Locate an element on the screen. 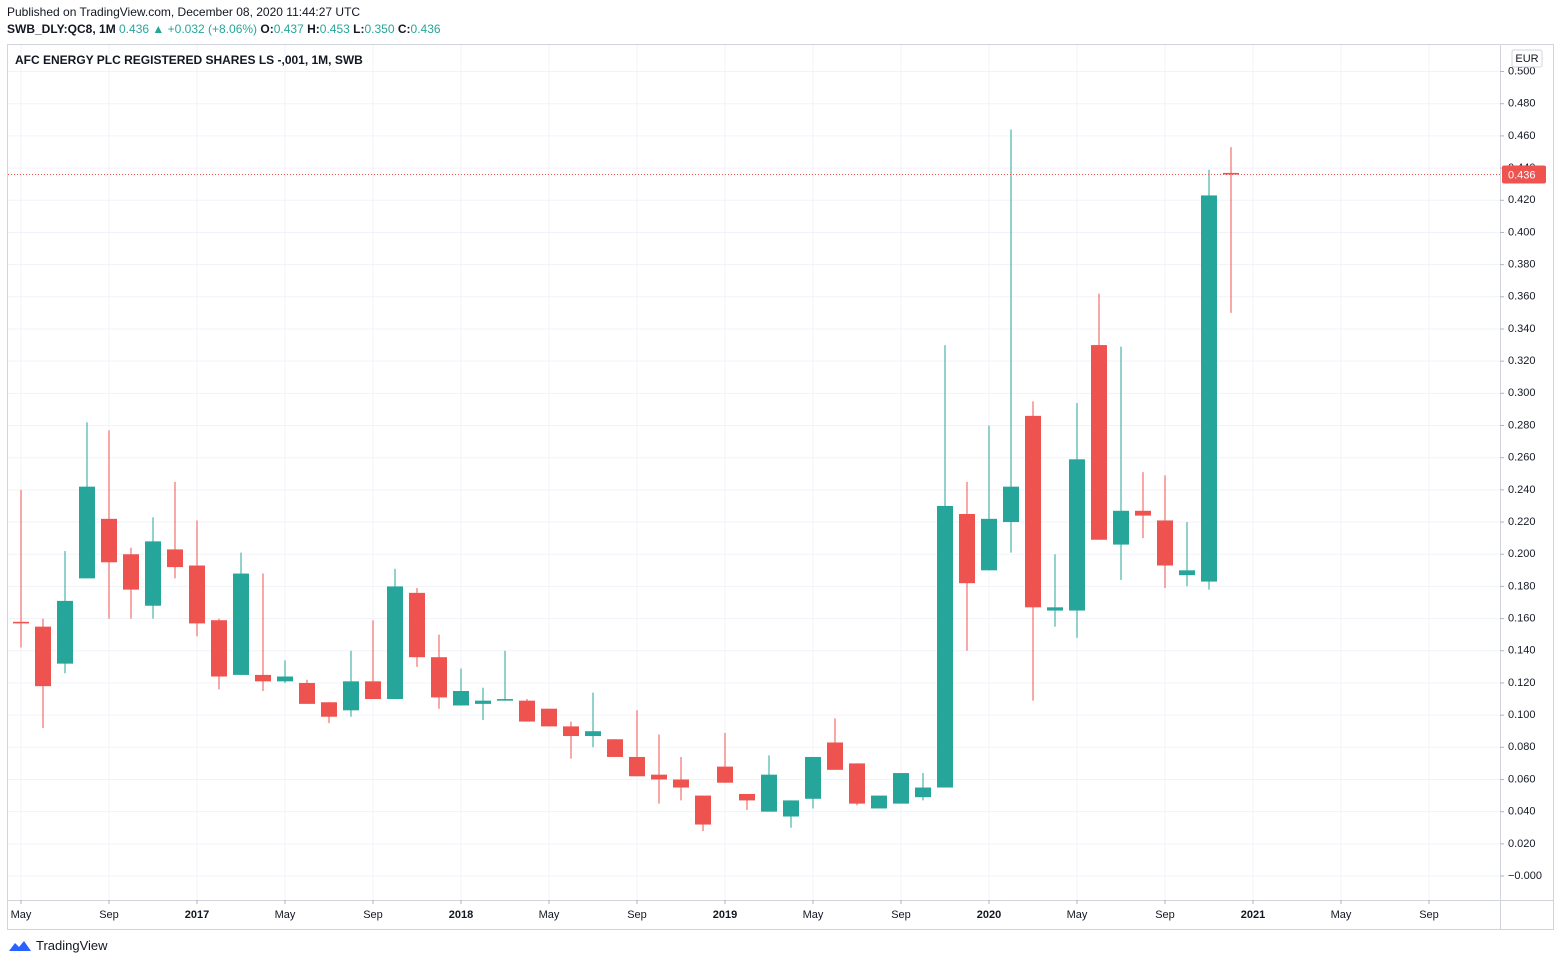  h-label: H: is located at coordinates (313, 29).